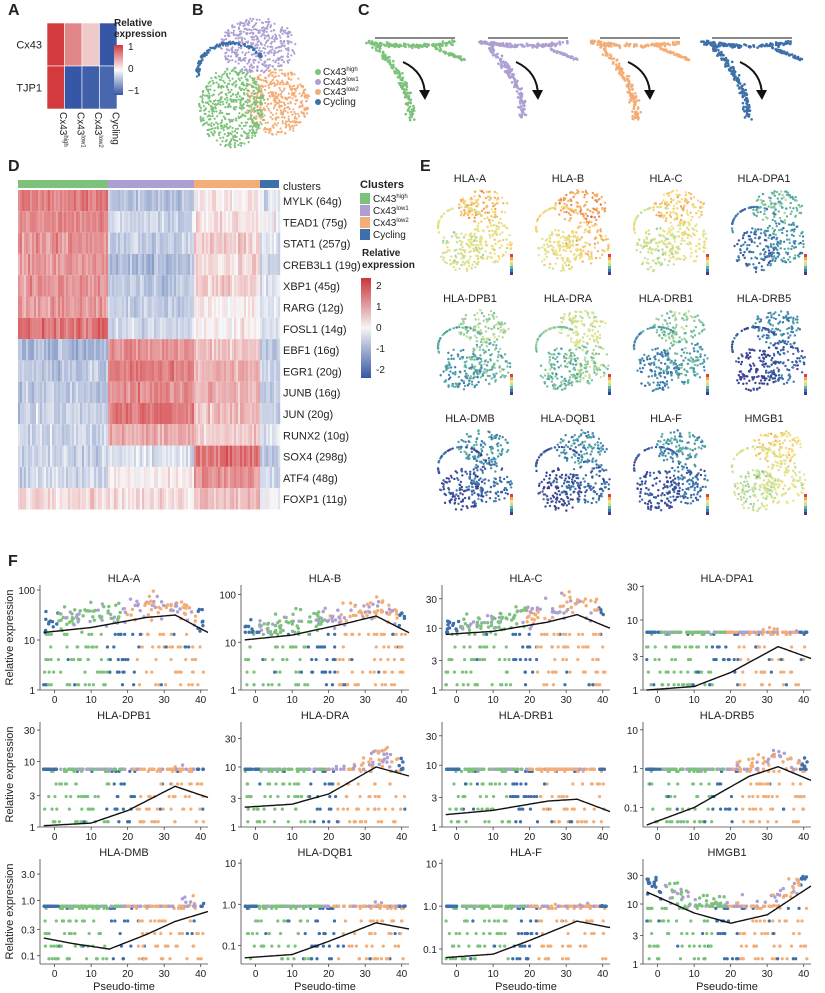 The width and height of the screenshot is (825, 993). Describe the element at coordinates (339, 102) in the screenshot. I see `label-base: Cycling` at that location.